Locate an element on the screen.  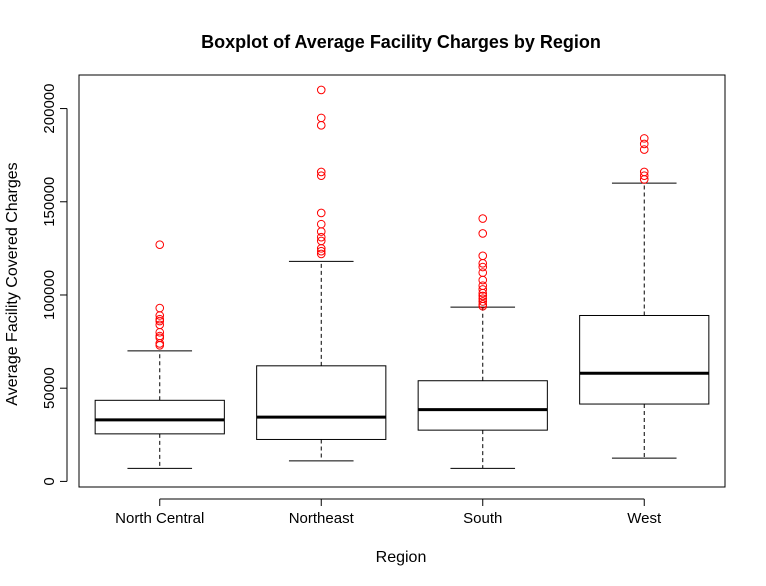
y-tick-label: 100000 is located at coordinates (49, 295).